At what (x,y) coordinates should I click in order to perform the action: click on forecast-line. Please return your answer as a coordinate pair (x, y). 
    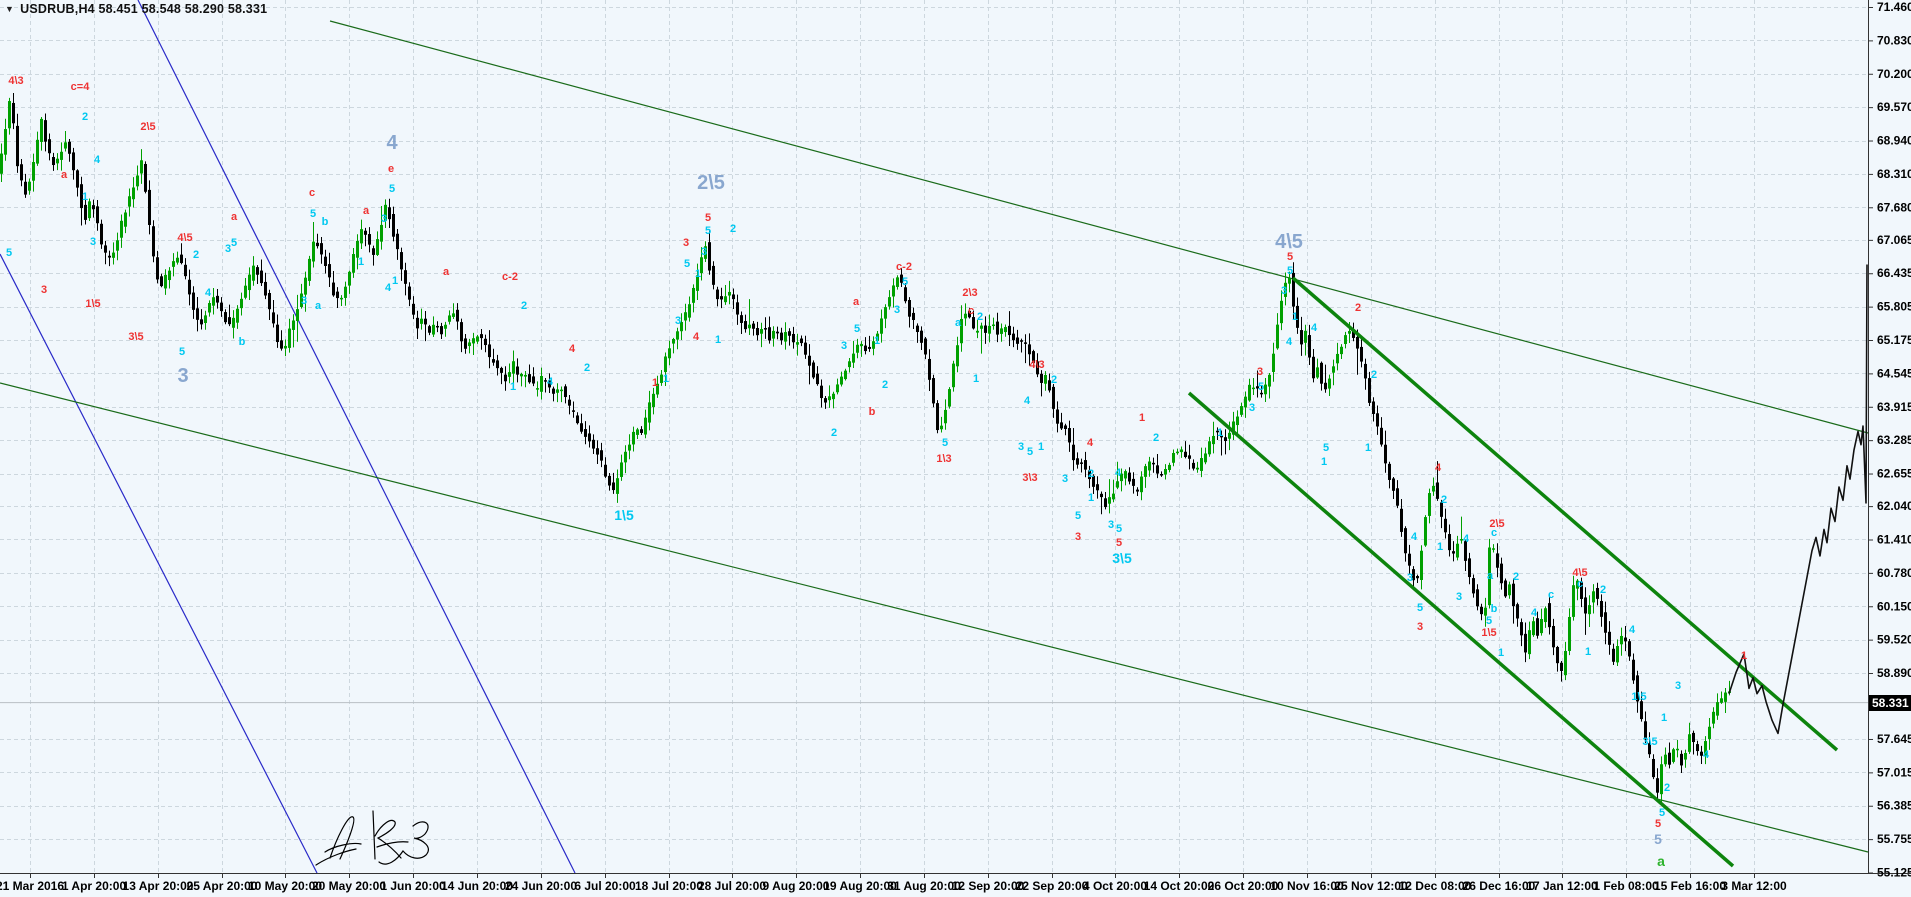
    Looking at the image, I should click on (1798, 499).